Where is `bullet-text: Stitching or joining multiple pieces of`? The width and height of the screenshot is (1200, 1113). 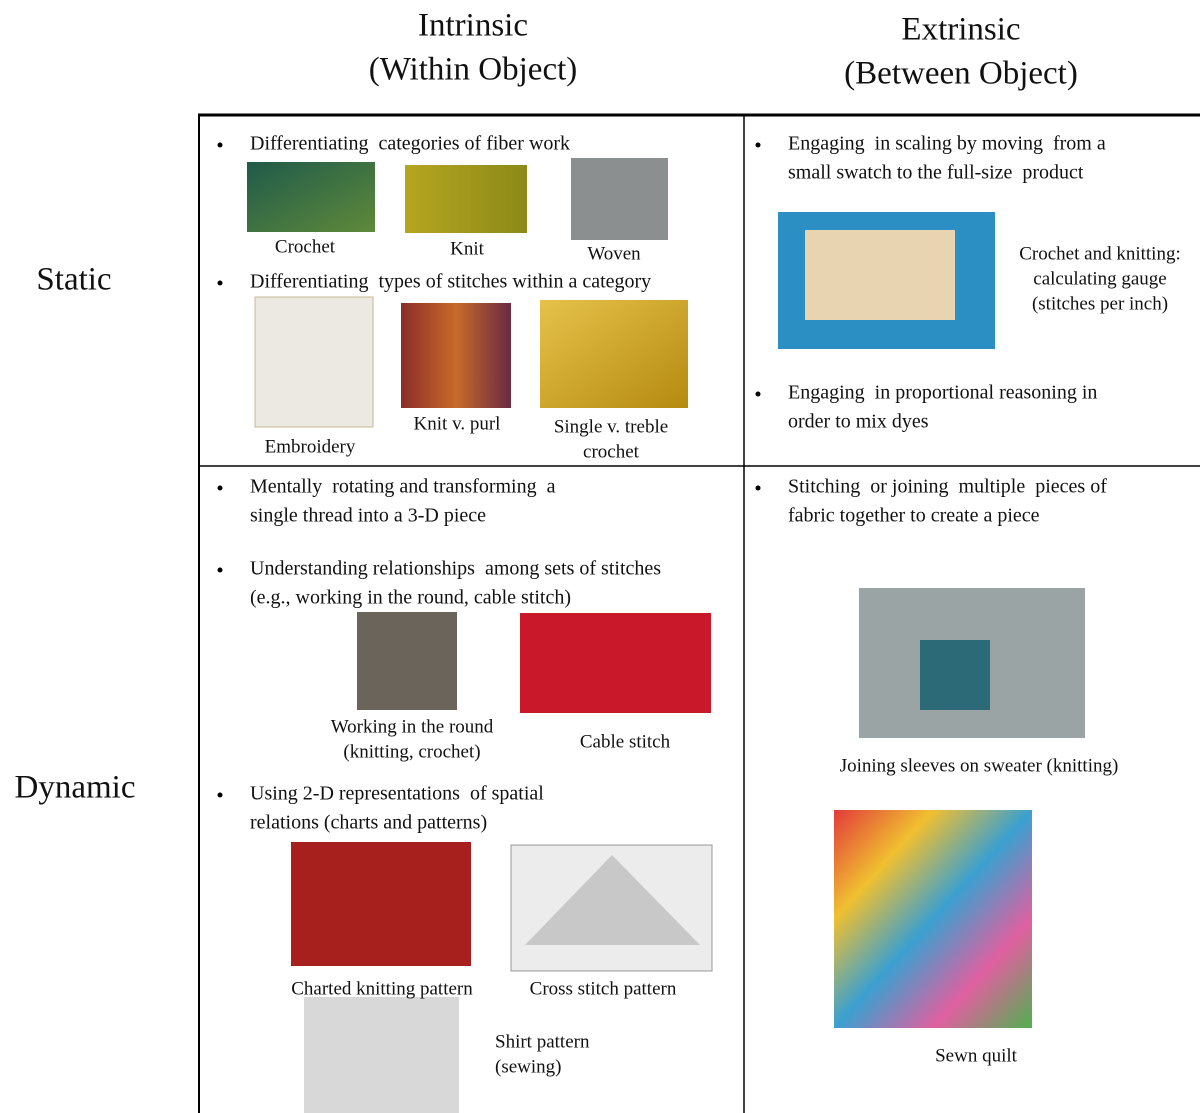
bullet-text: Stitching or joining multiple pieces of is located at coordinates (947, 487).